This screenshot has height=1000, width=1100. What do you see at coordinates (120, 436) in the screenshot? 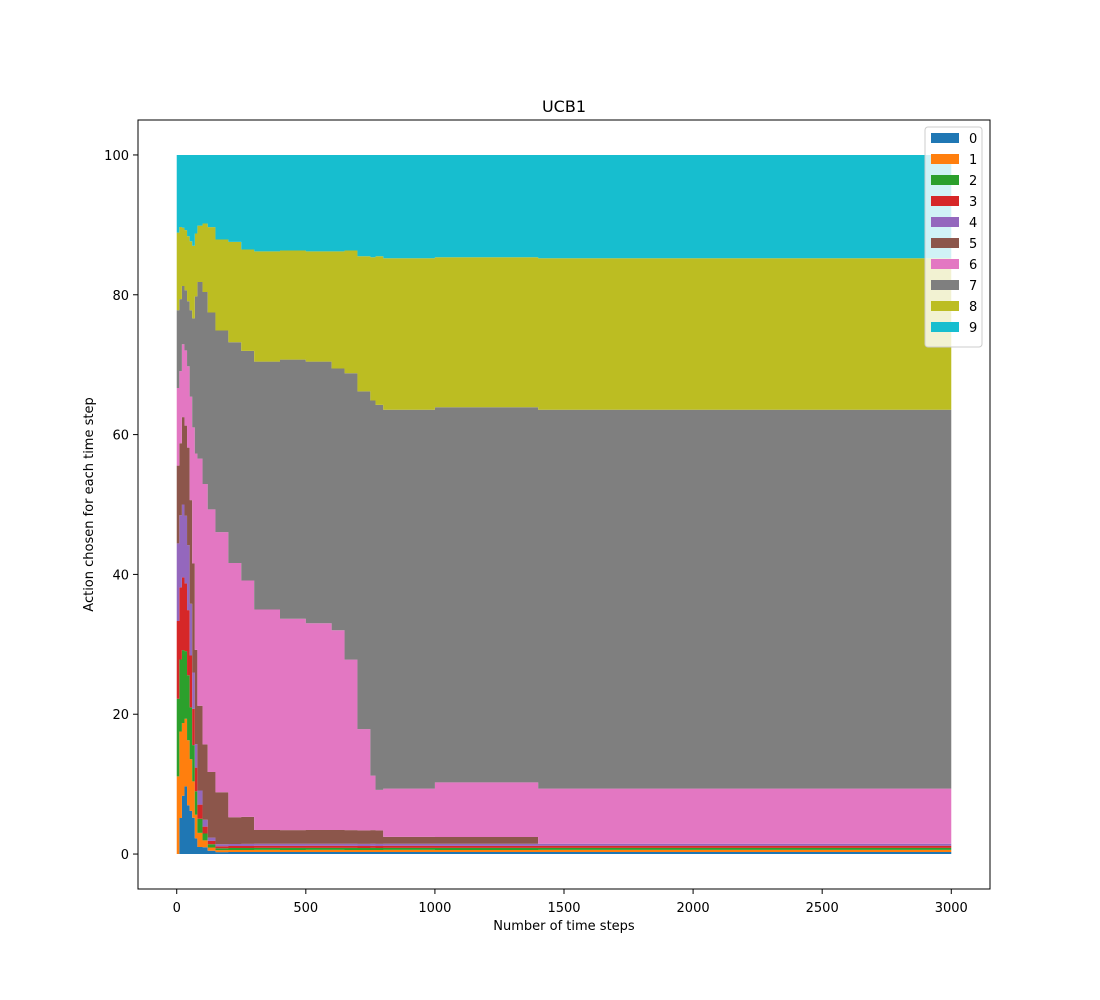
I see `y-tick-label: 60` at bounding box center [120, 436].